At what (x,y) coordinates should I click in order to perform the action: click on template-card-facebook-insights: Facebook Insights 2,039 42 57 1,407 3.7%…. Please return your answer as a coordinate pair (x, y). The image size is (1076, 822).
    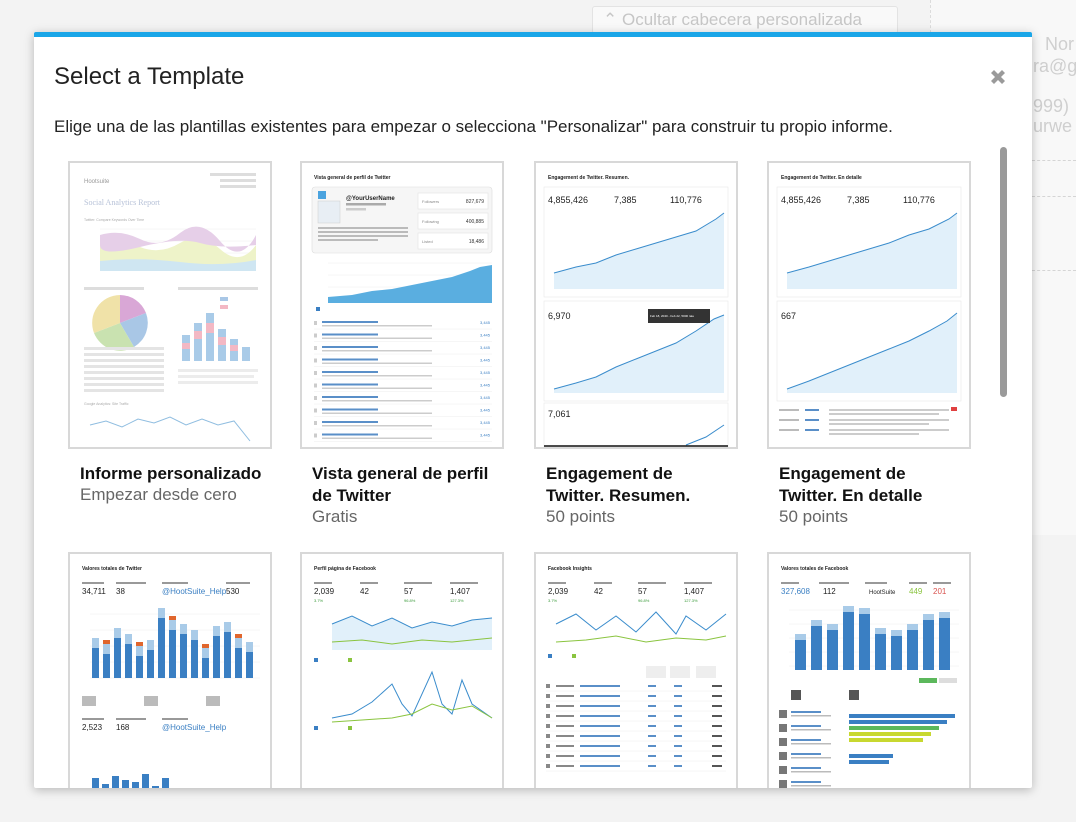
    Looking at the image, I should click on (636, 670).